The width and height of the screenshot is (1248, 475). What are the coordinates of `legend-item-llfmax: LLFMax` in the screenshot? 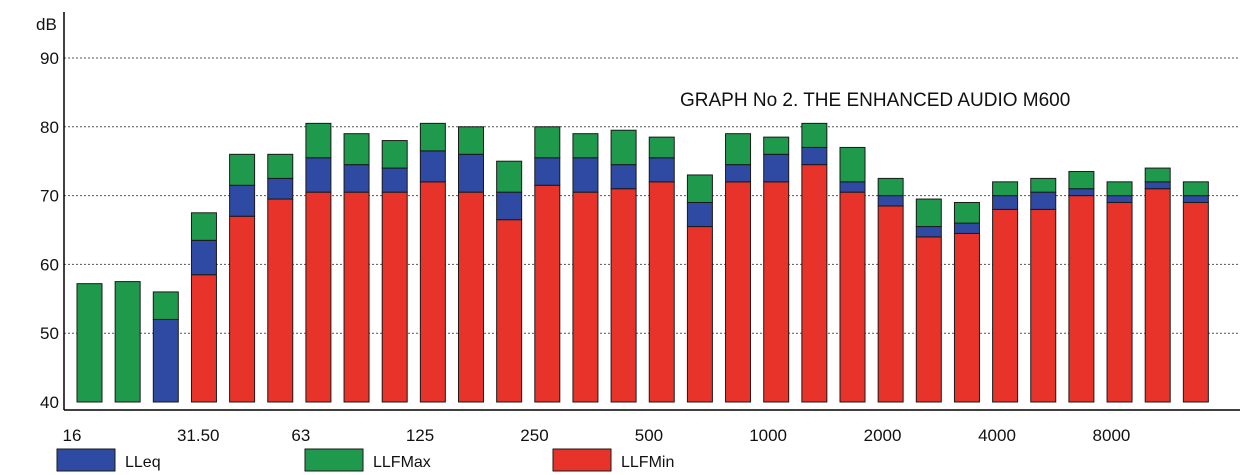 It's located at (367, 460).